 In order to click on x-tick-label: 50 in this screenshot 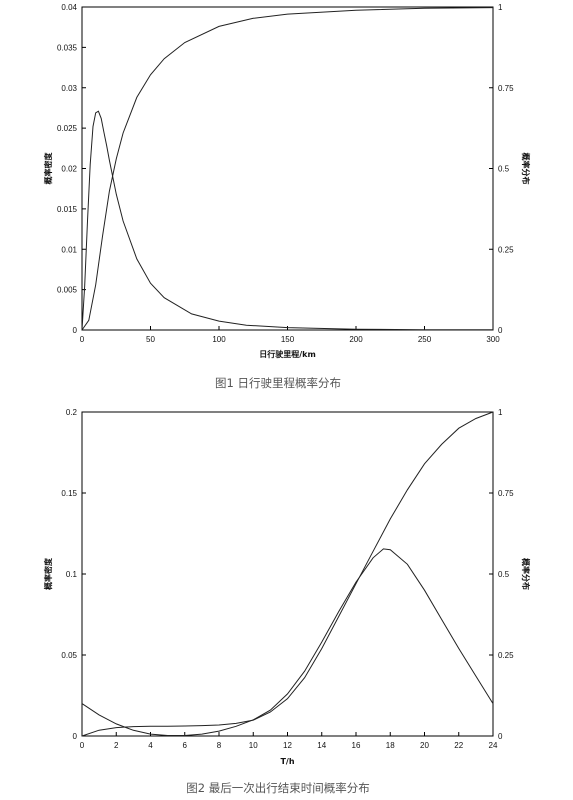, I will do `click(150, 339)`.